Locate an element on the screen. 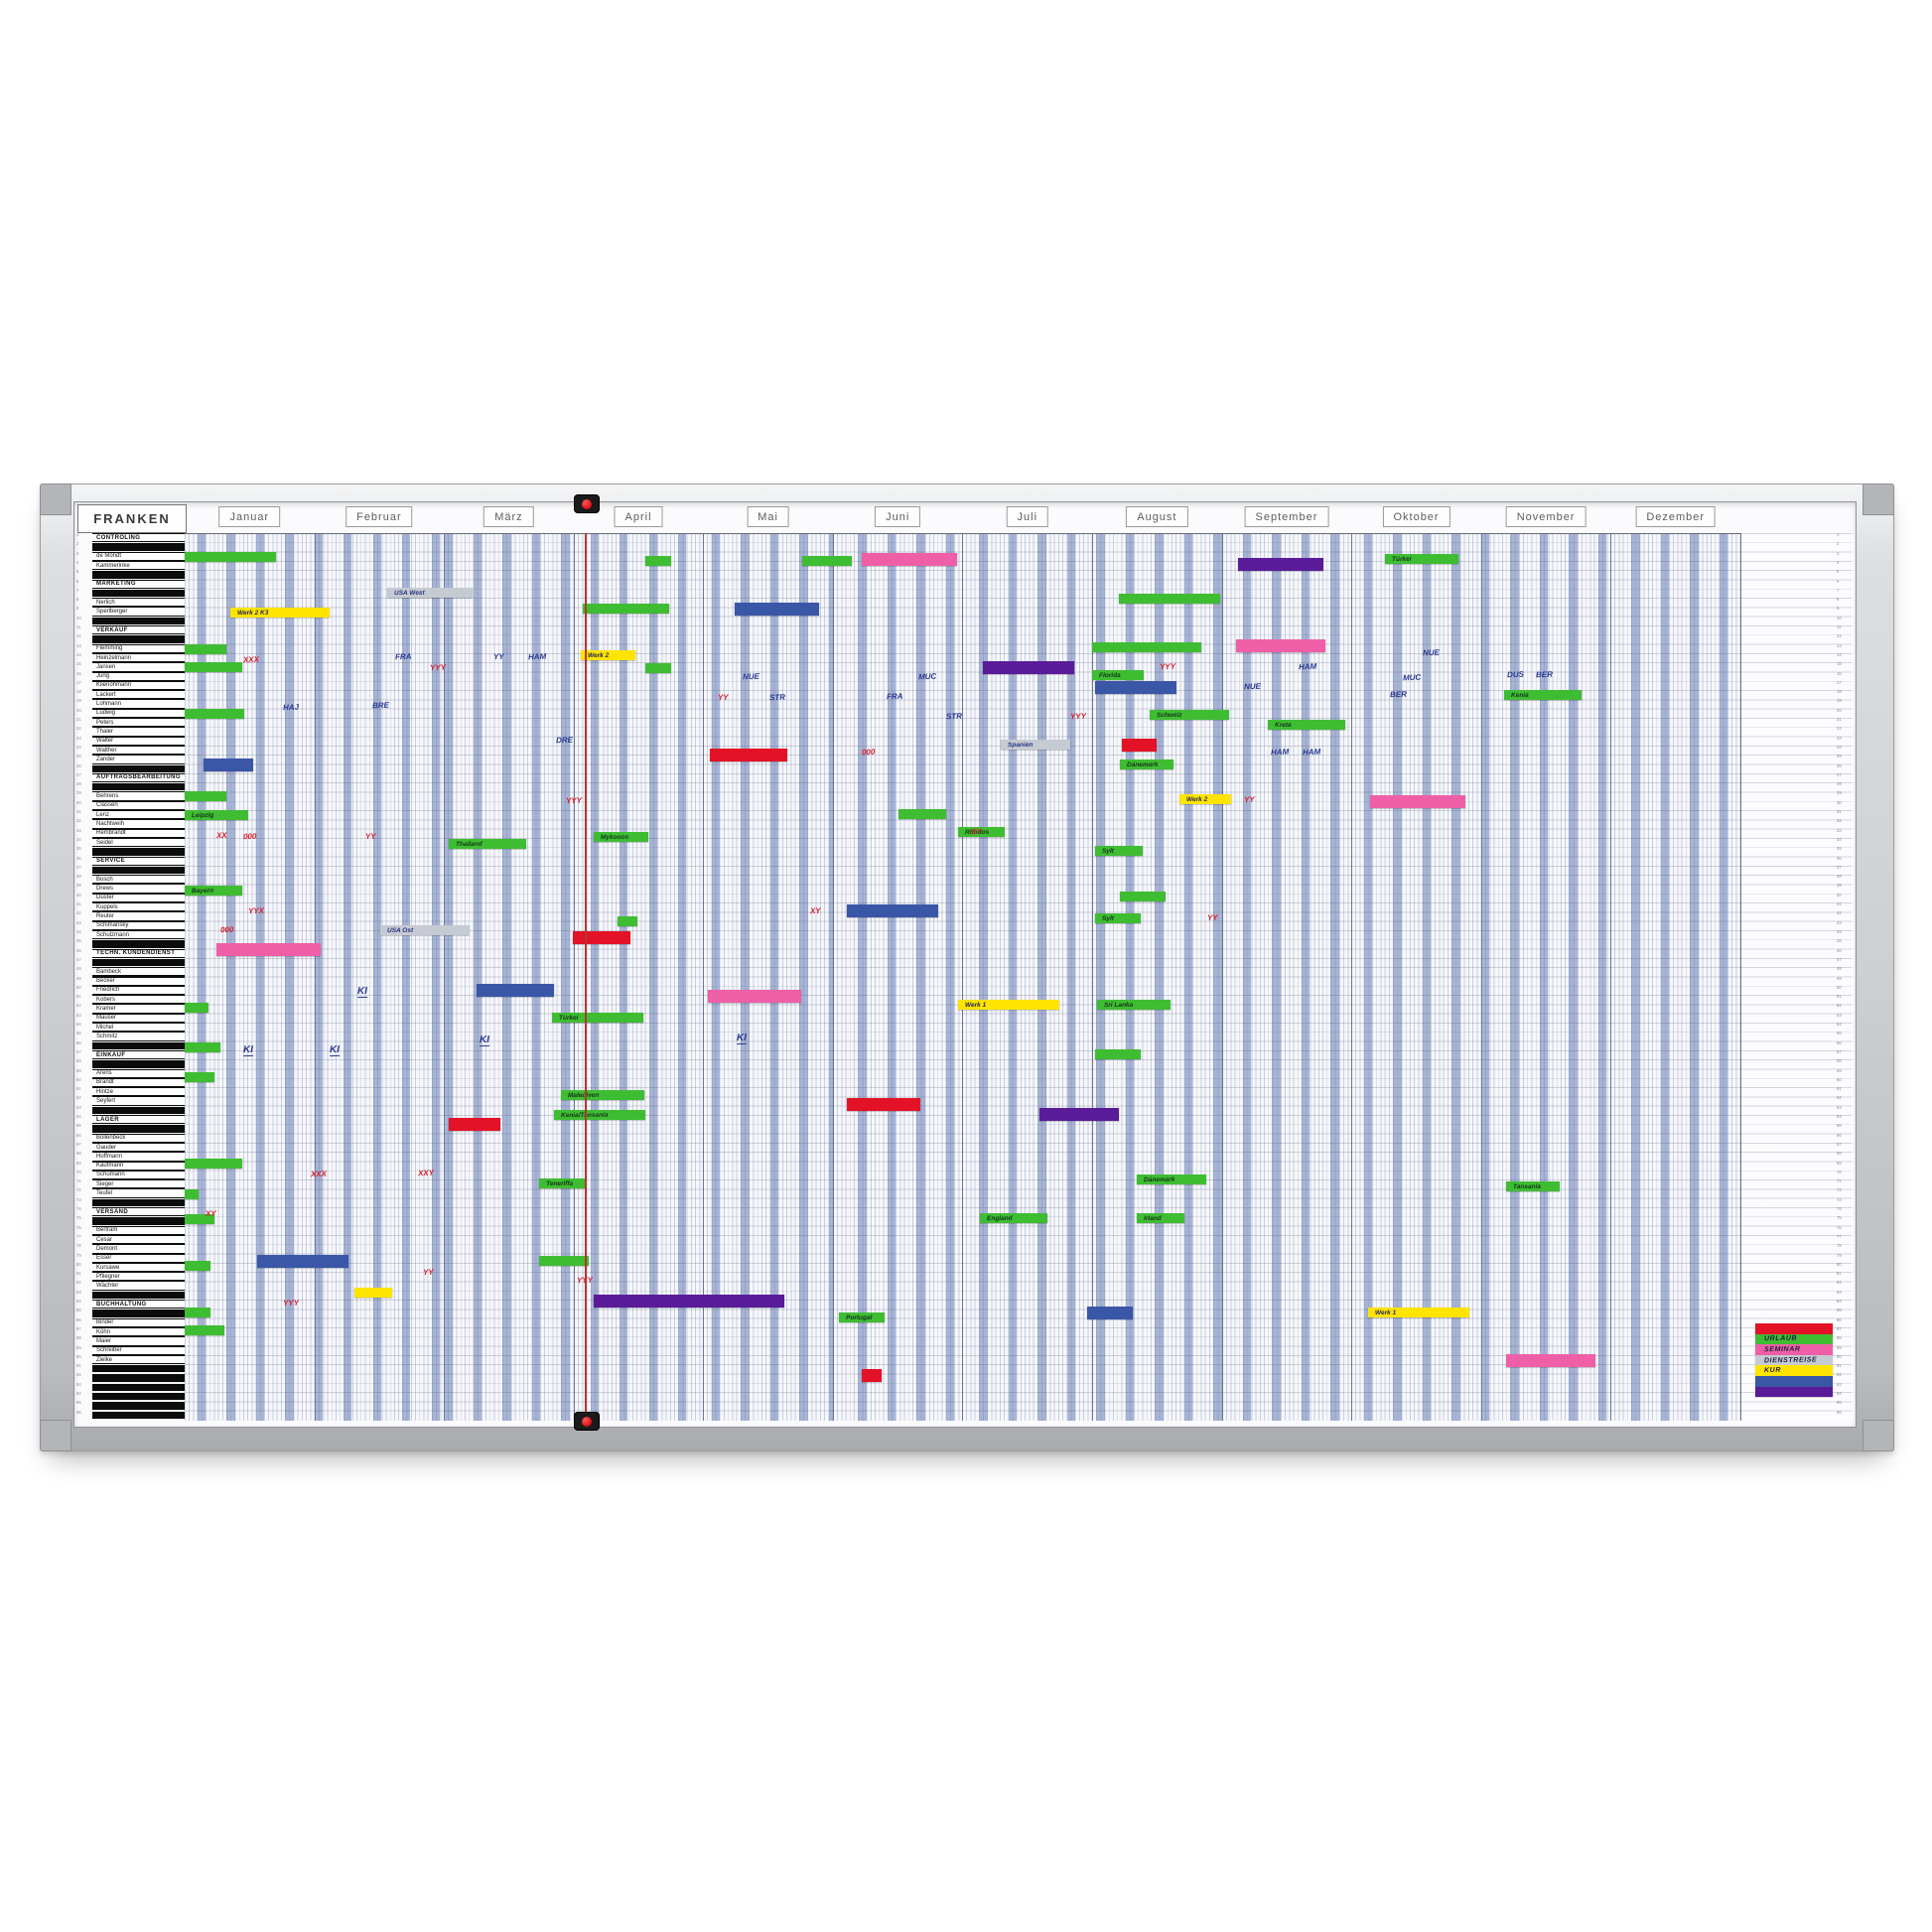  magnet-strip-y is located at coordinates (373, 1293).